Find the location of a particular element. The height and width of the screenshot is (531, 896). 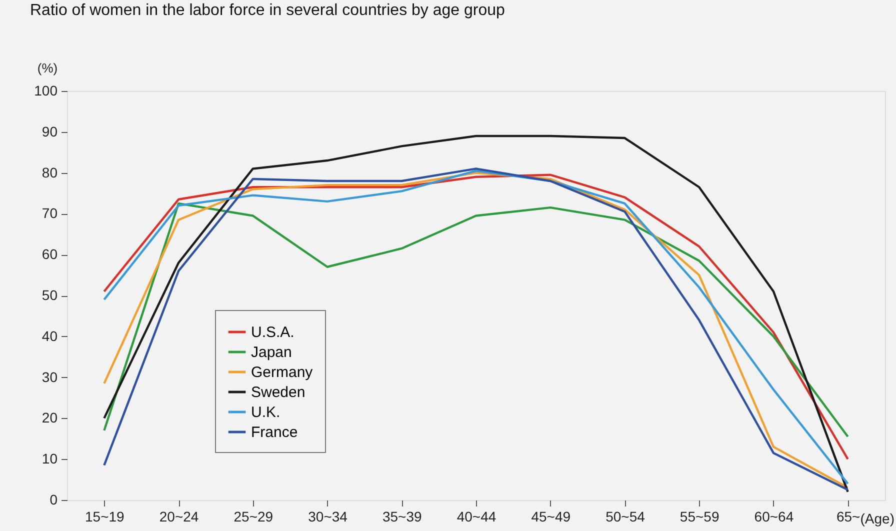

y-tick-label: 0 is located at coordinates (54, 500).